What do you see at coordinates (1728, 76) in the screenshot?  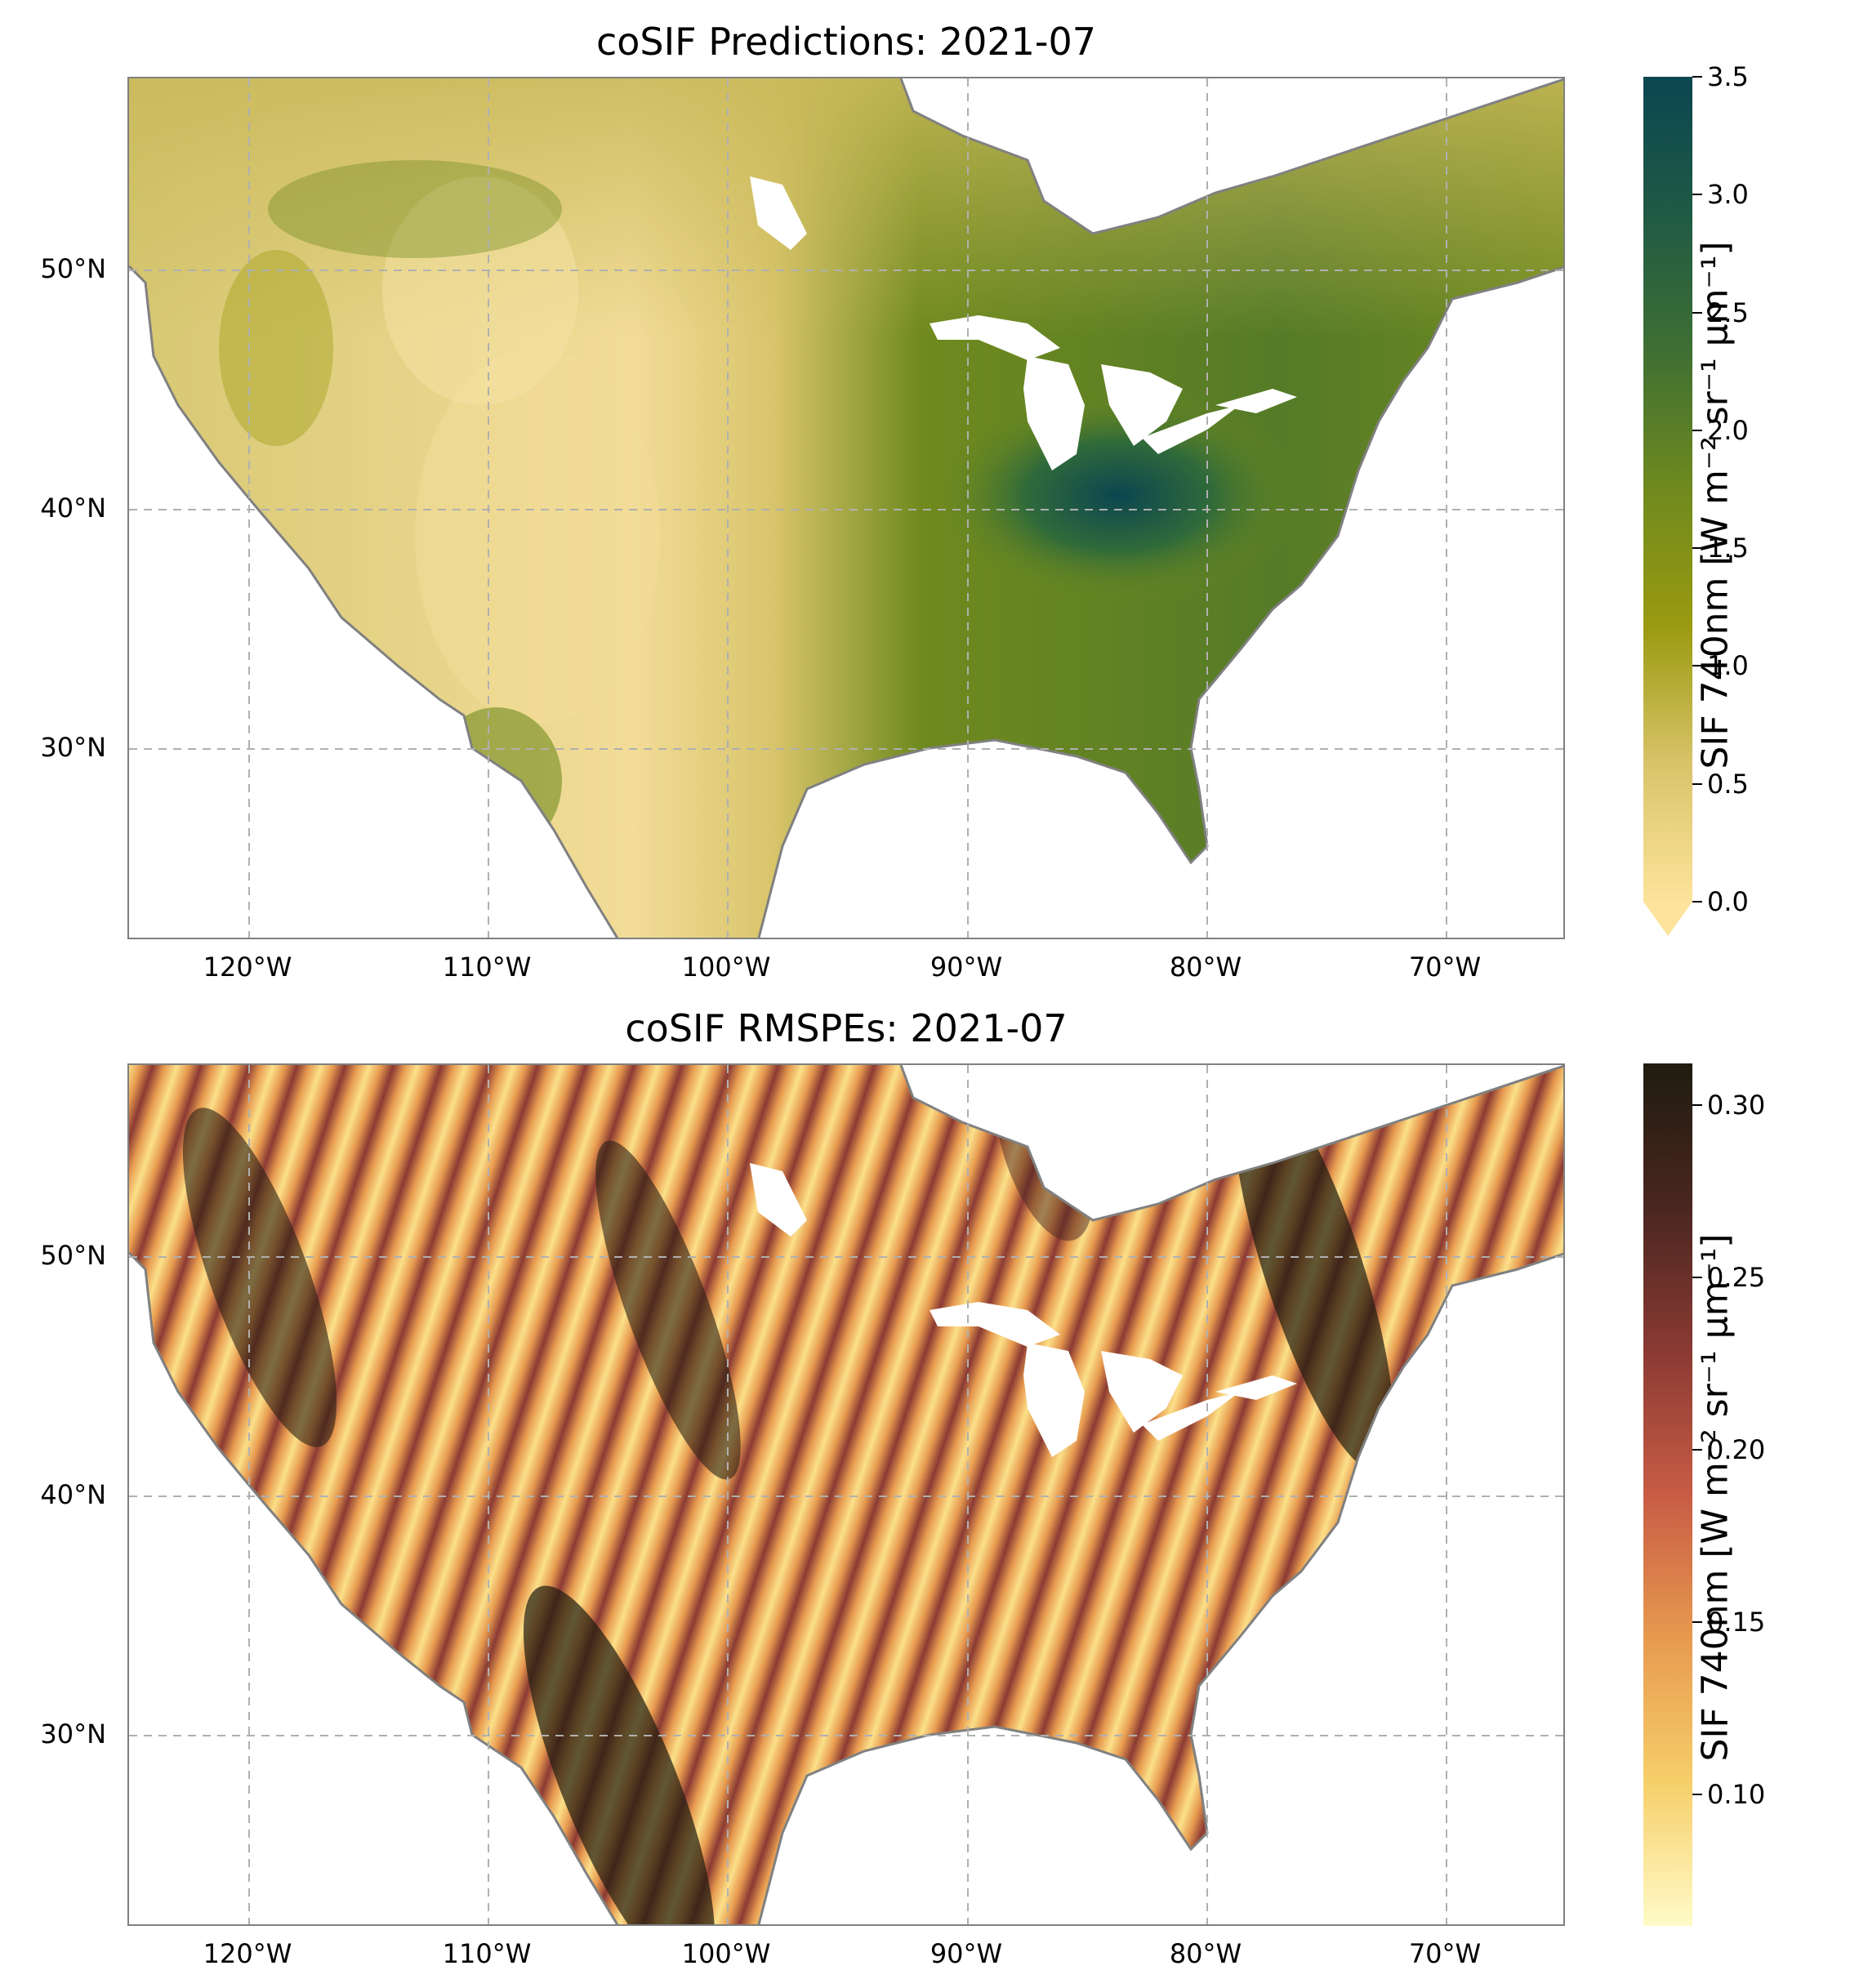 I see `colorbar-tick-label: 3.5` at bounding box center [1728, 76].